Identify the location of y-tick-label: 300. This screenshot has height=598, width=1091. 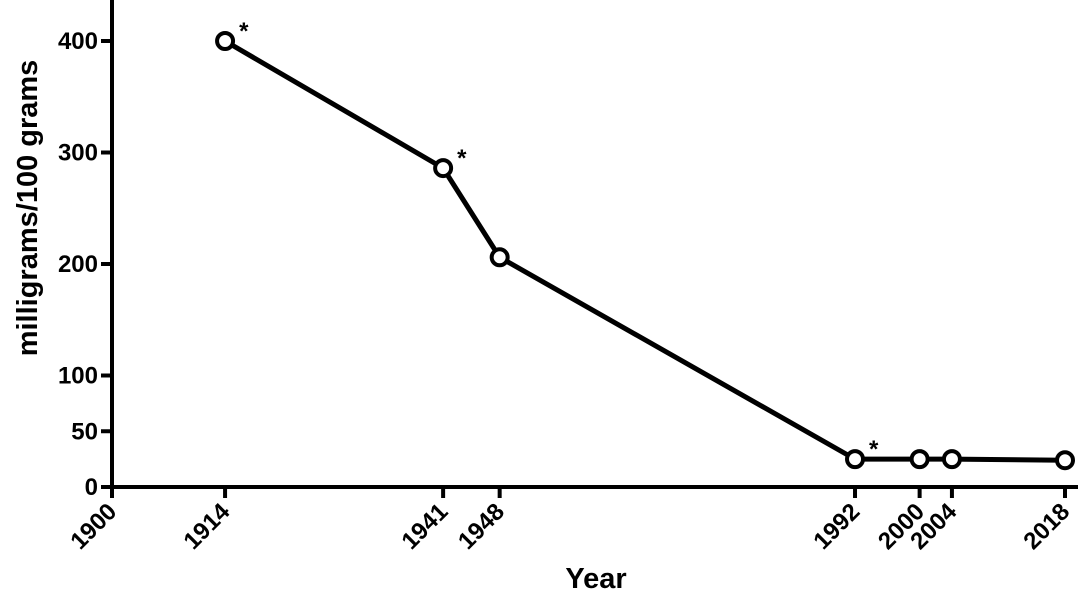
(78, 153).